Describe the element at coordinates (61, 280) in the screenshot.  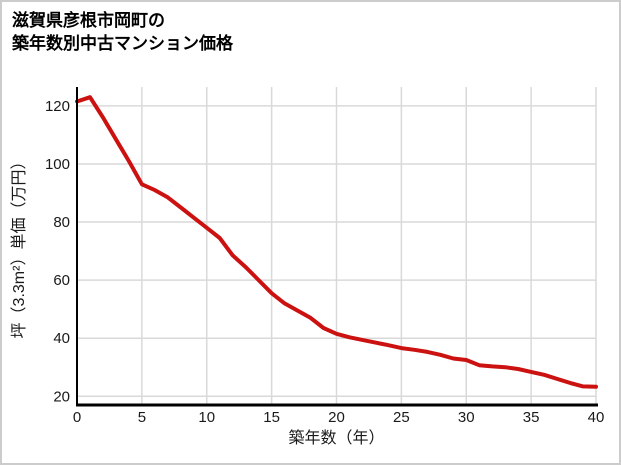
I see `y-tick-label: 60` at that location.